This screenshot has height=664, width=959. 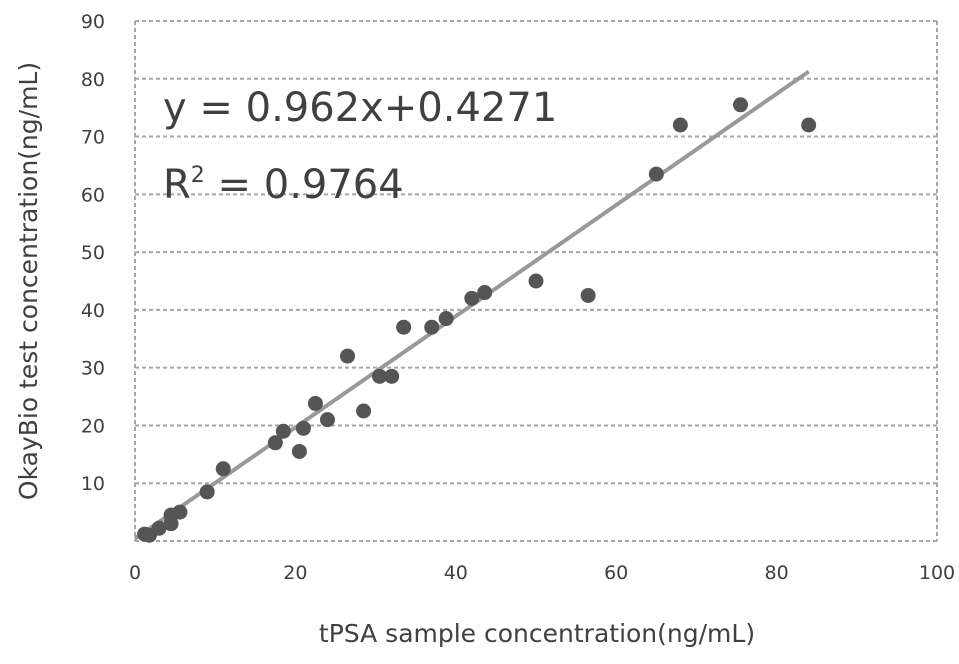 What do you see at coordinates (93, 138) in the screenshot?
I see `y-tick-label: 70` at bounding box center [93, 138].